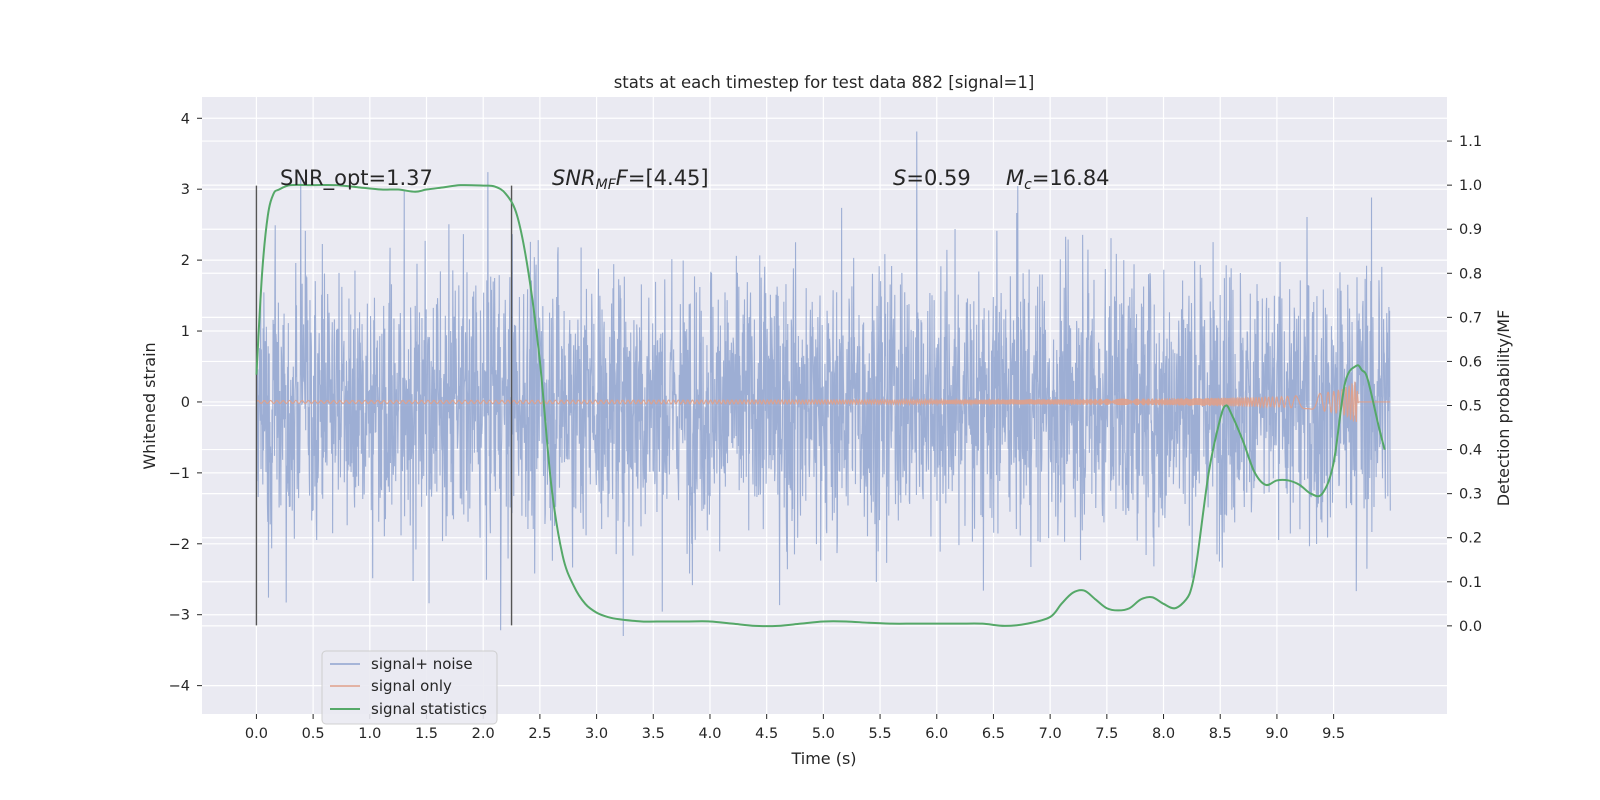 This screenshot has height=800, width=1600. I want to click on x-tick-label: 6.5, so click(993, 734).